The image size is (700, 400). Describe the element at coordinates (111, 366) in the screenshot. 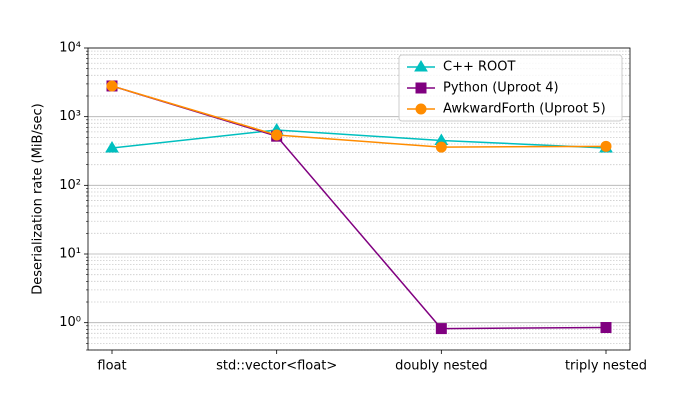

I see `x-tick-label: float` at that location.